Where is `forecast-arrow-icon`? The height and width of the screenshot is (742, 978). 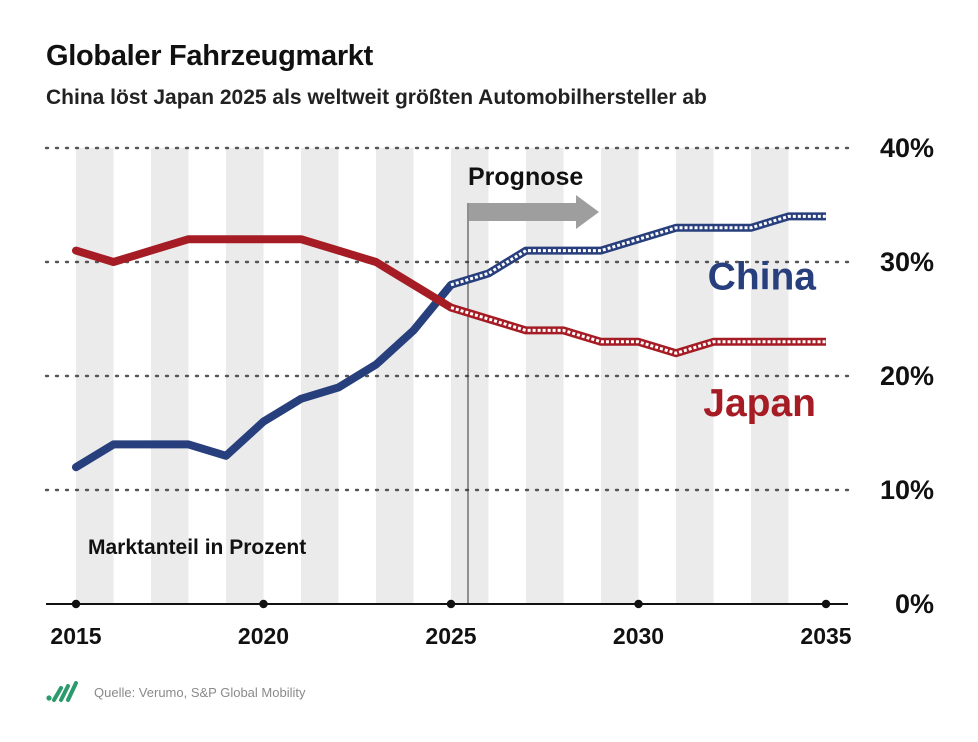 forecast-arrow-icon is located at coordinates (534, 212).